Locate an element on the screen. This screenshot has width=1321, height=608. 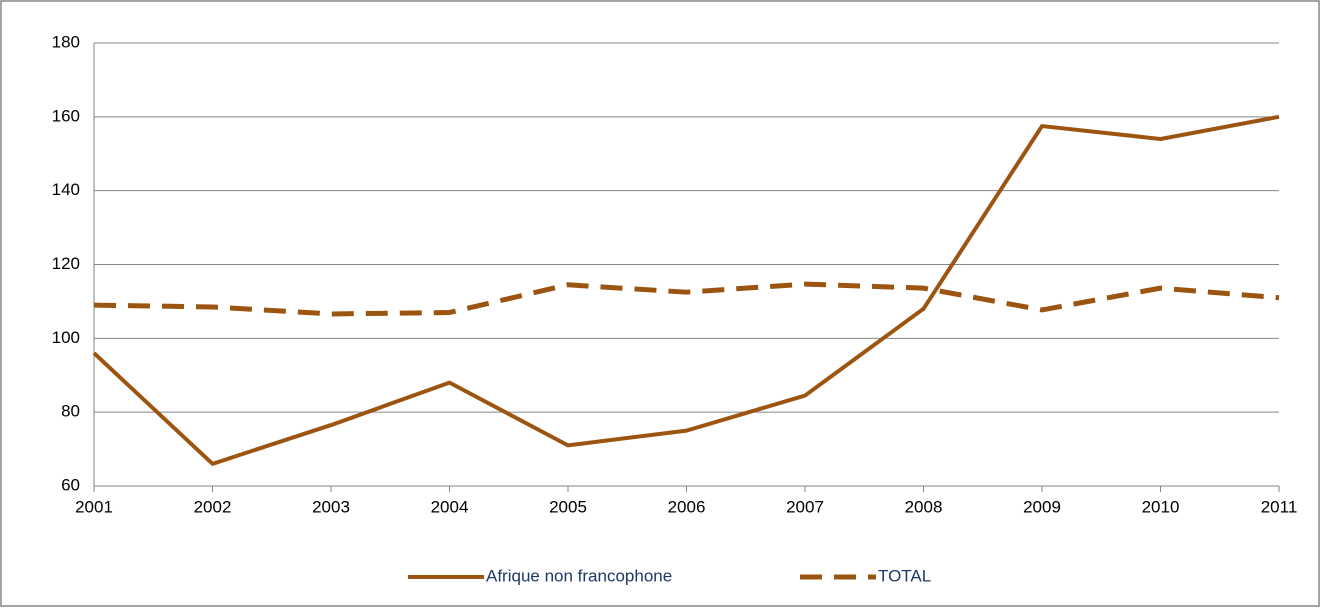
x-tick-label: 2011 is located at coordinates (1279, 506).